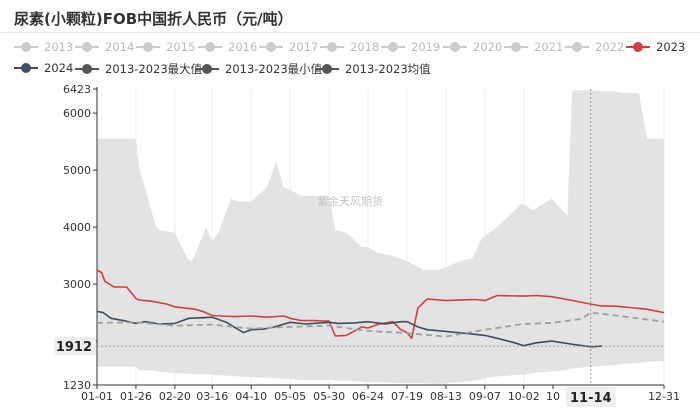 The width and height of the screenshot is (700, 409). I want to click on crosshair-x-tag, so click(590, 397).